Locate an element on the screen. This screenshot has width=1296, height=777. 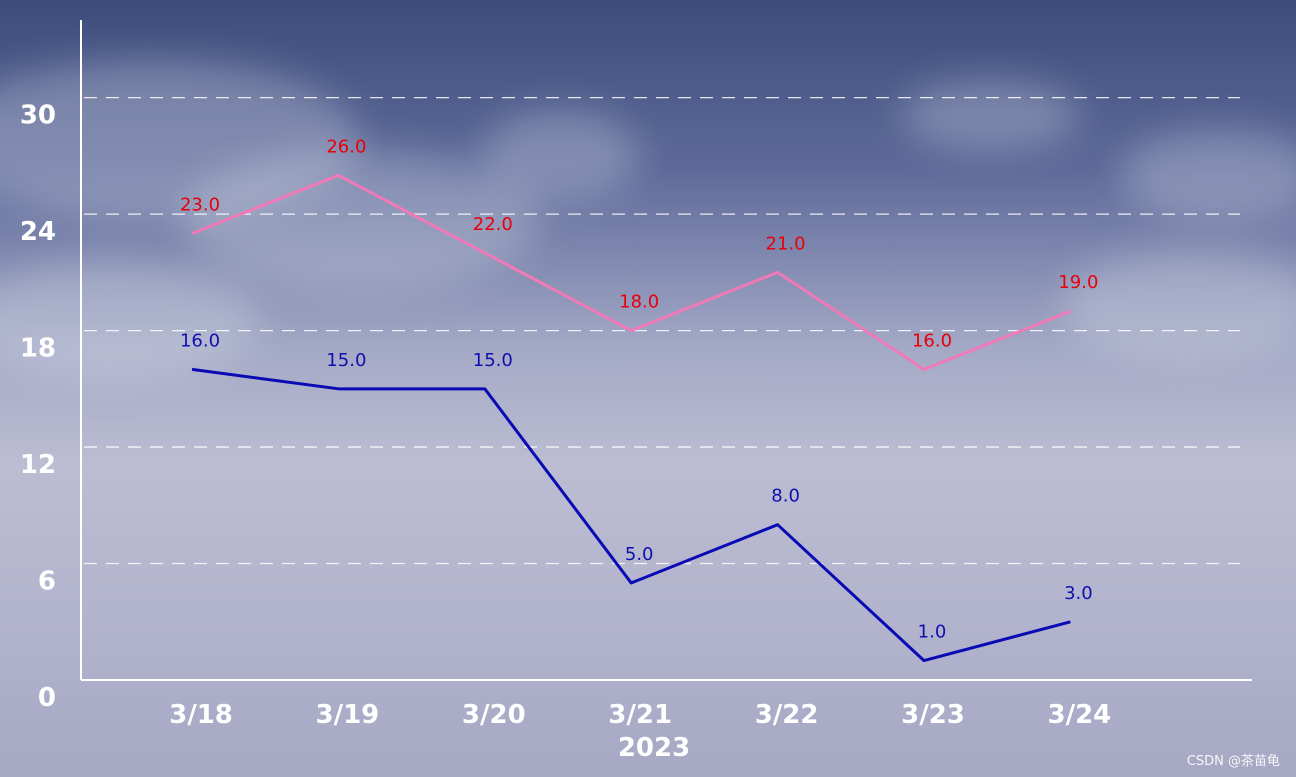
x-tick-label: 3/18 is located at coordinates (201, 715).